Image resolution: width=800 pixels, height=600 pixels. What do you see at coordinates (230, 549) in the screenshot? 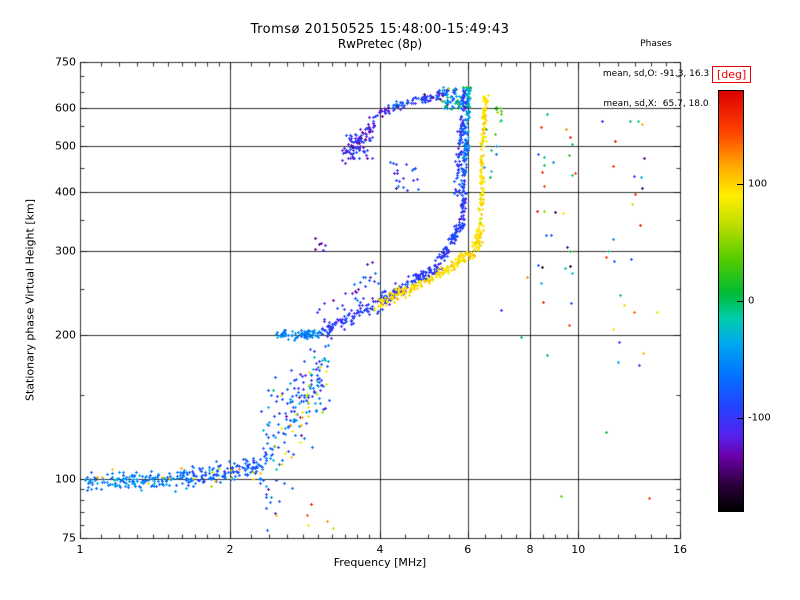
I see `x-tick-label: 2` at bounding box center [230, 549].